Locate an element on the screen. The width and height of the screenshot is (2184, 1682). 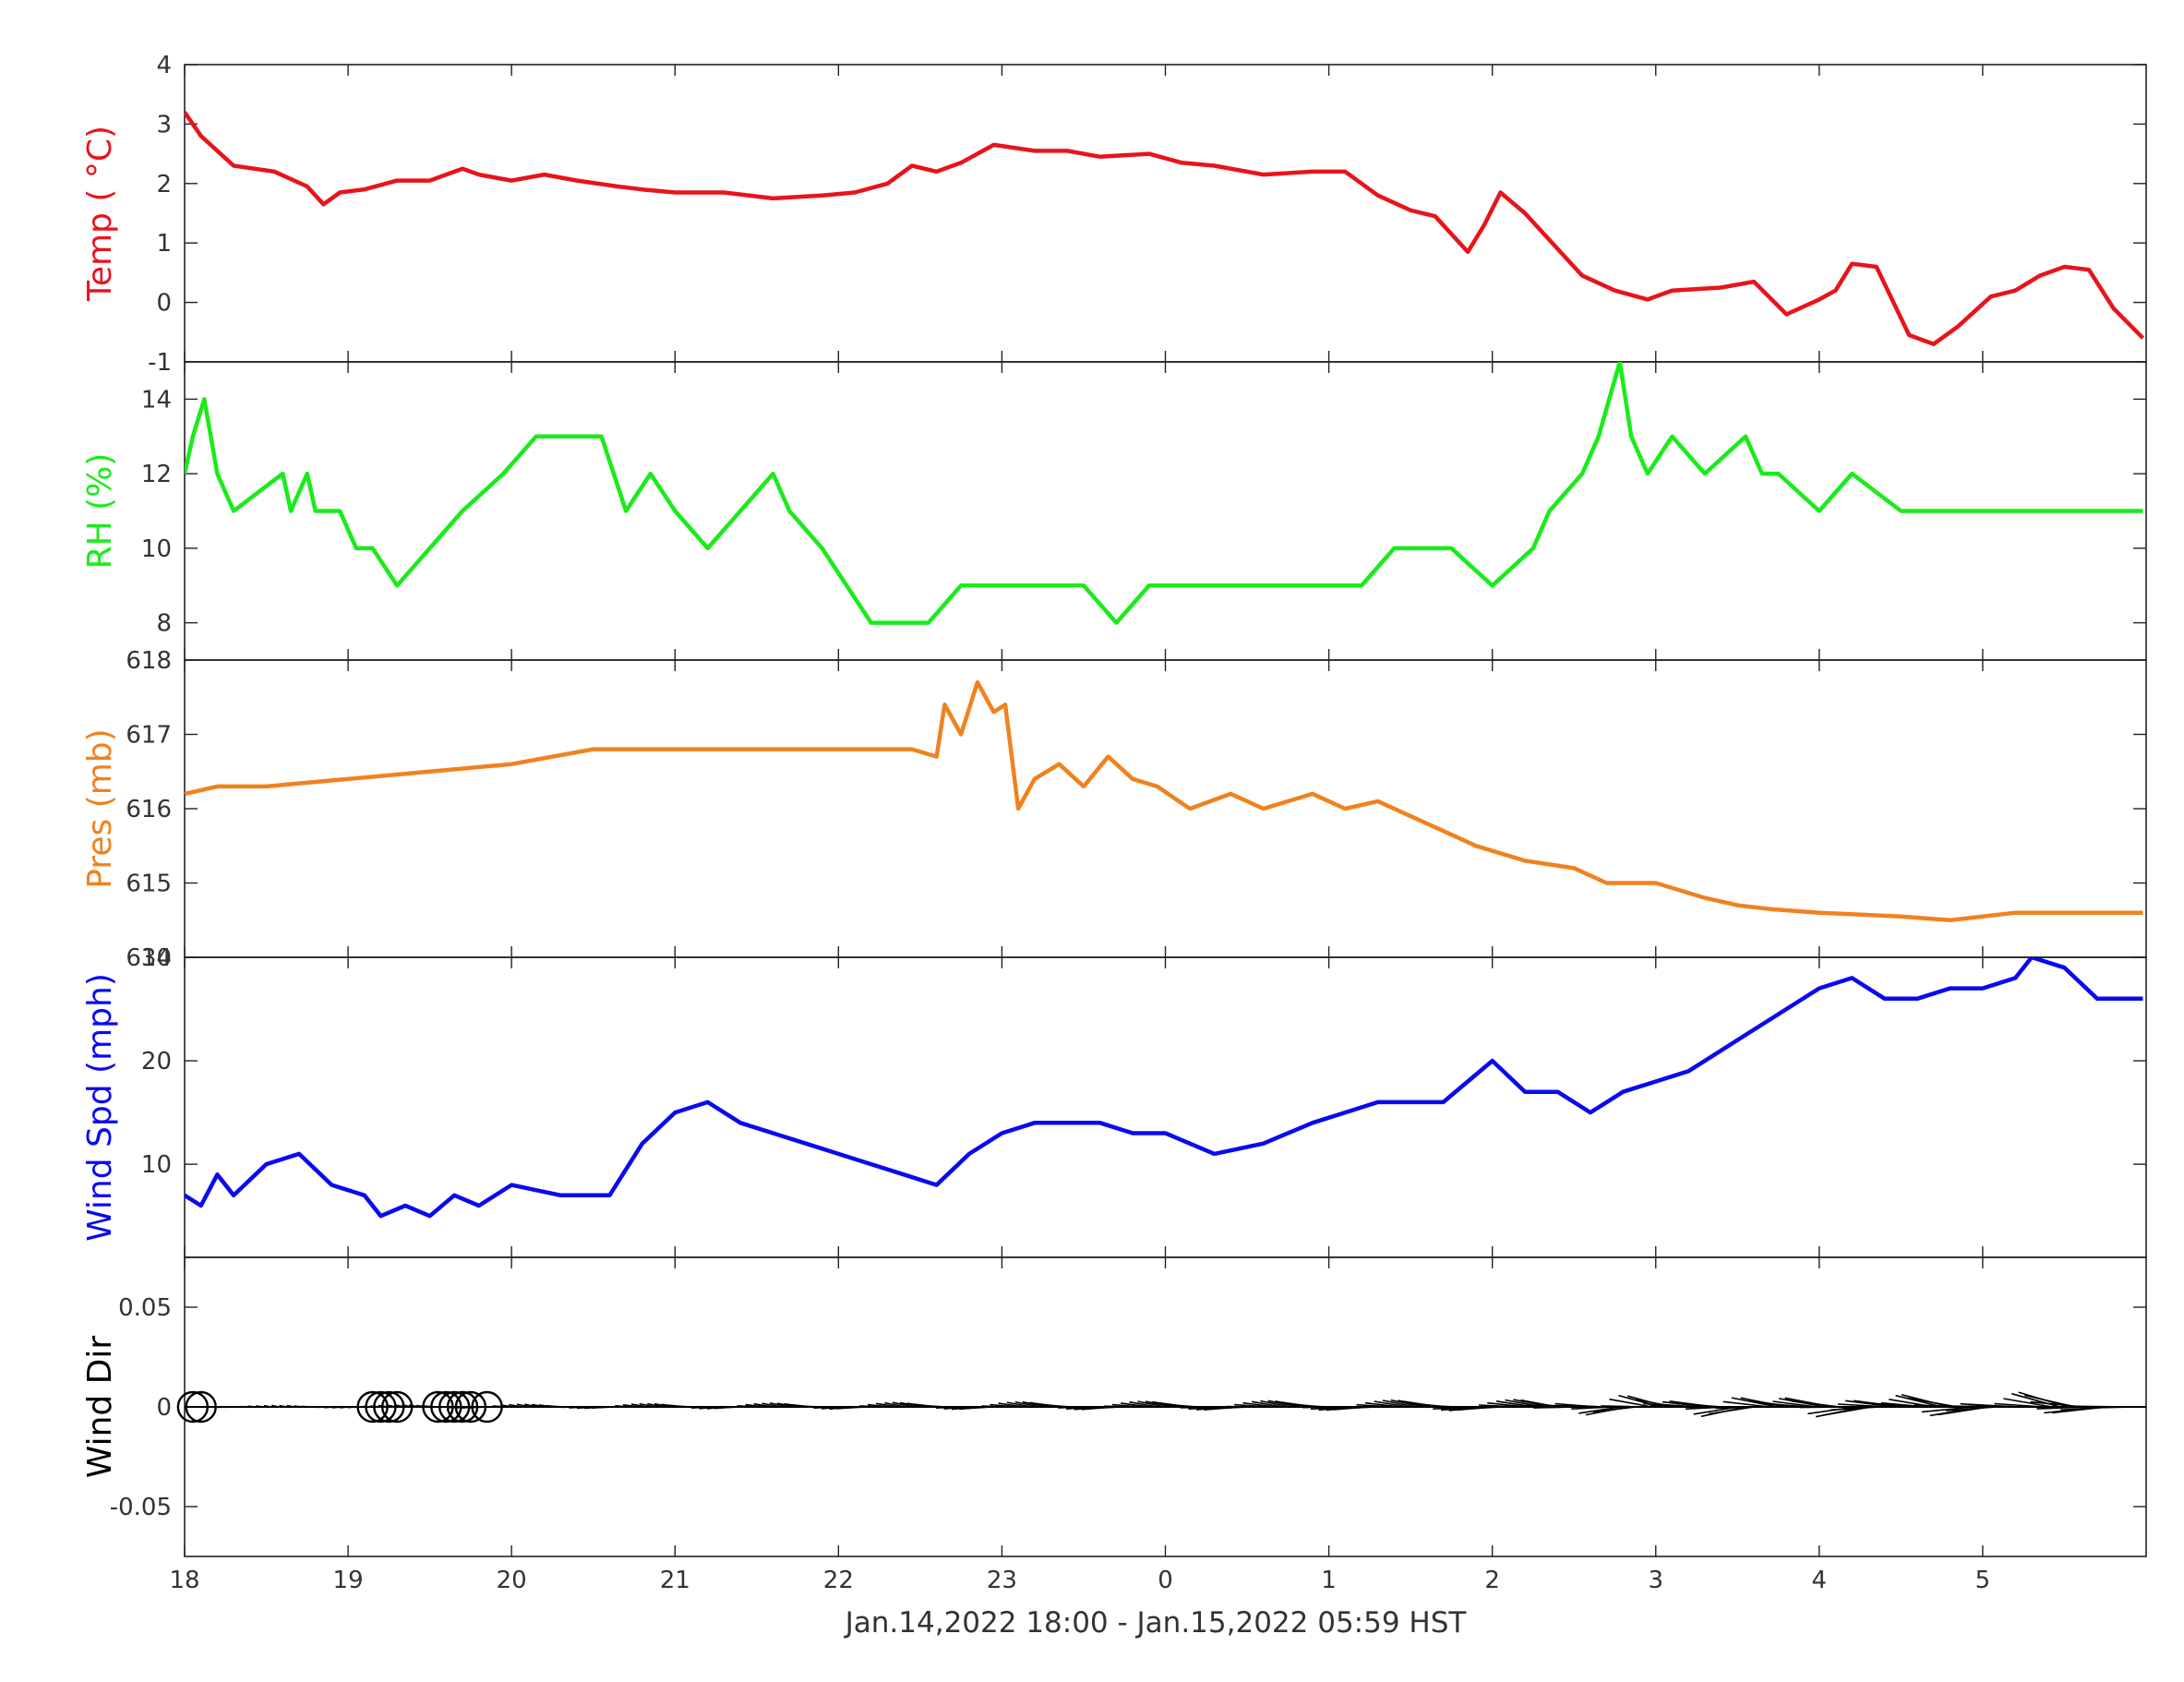
y-tick-label: 30 is located at coordinates (156, 958).